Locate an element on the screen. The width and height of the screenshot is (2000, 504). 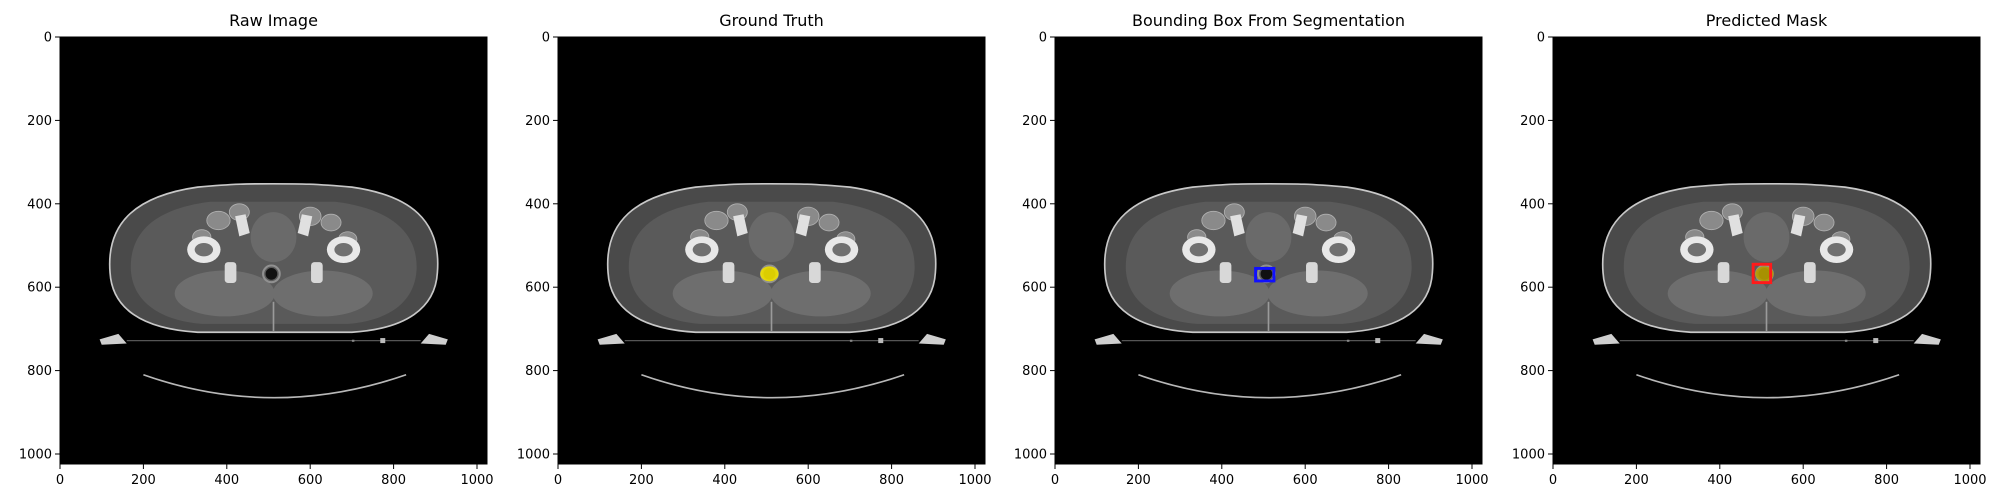
panel-title: Ground Truth is located at coordinates (771, 20).